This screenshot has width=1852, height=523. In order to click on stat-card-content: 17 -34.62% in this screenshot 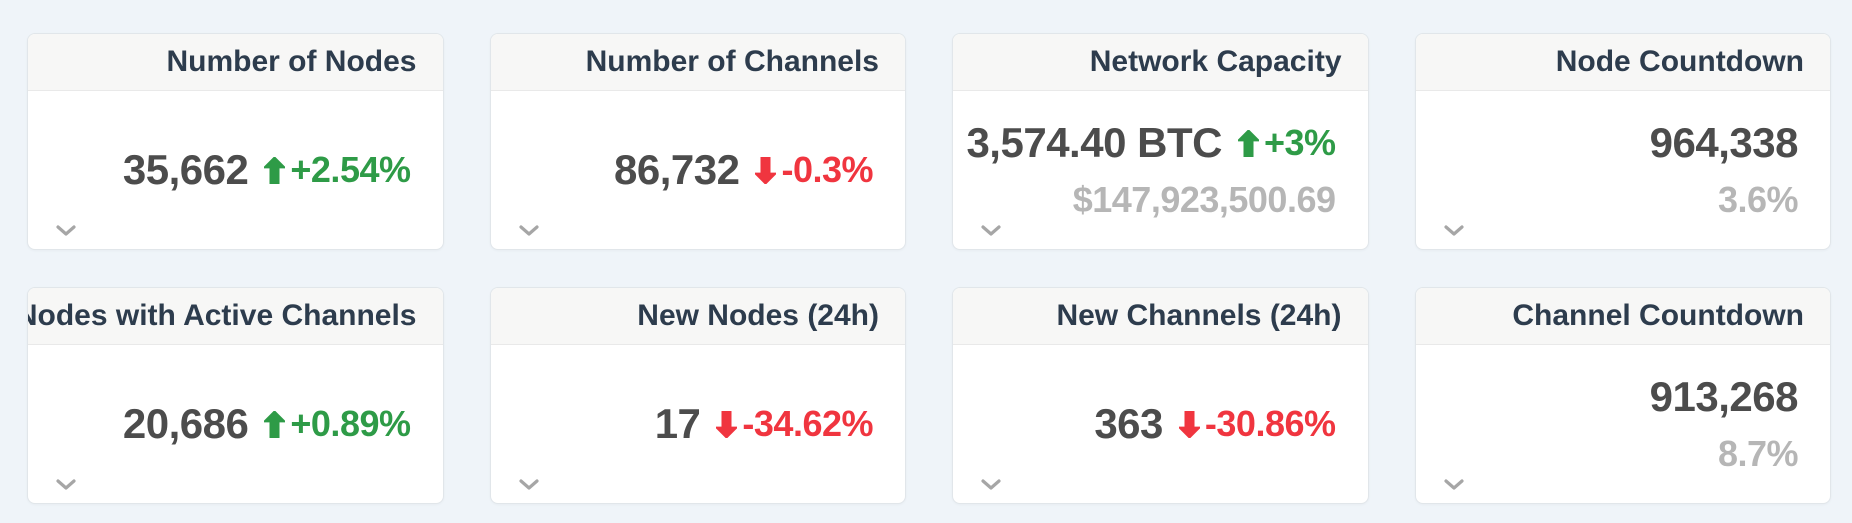, I will do `click(698, 424)`.